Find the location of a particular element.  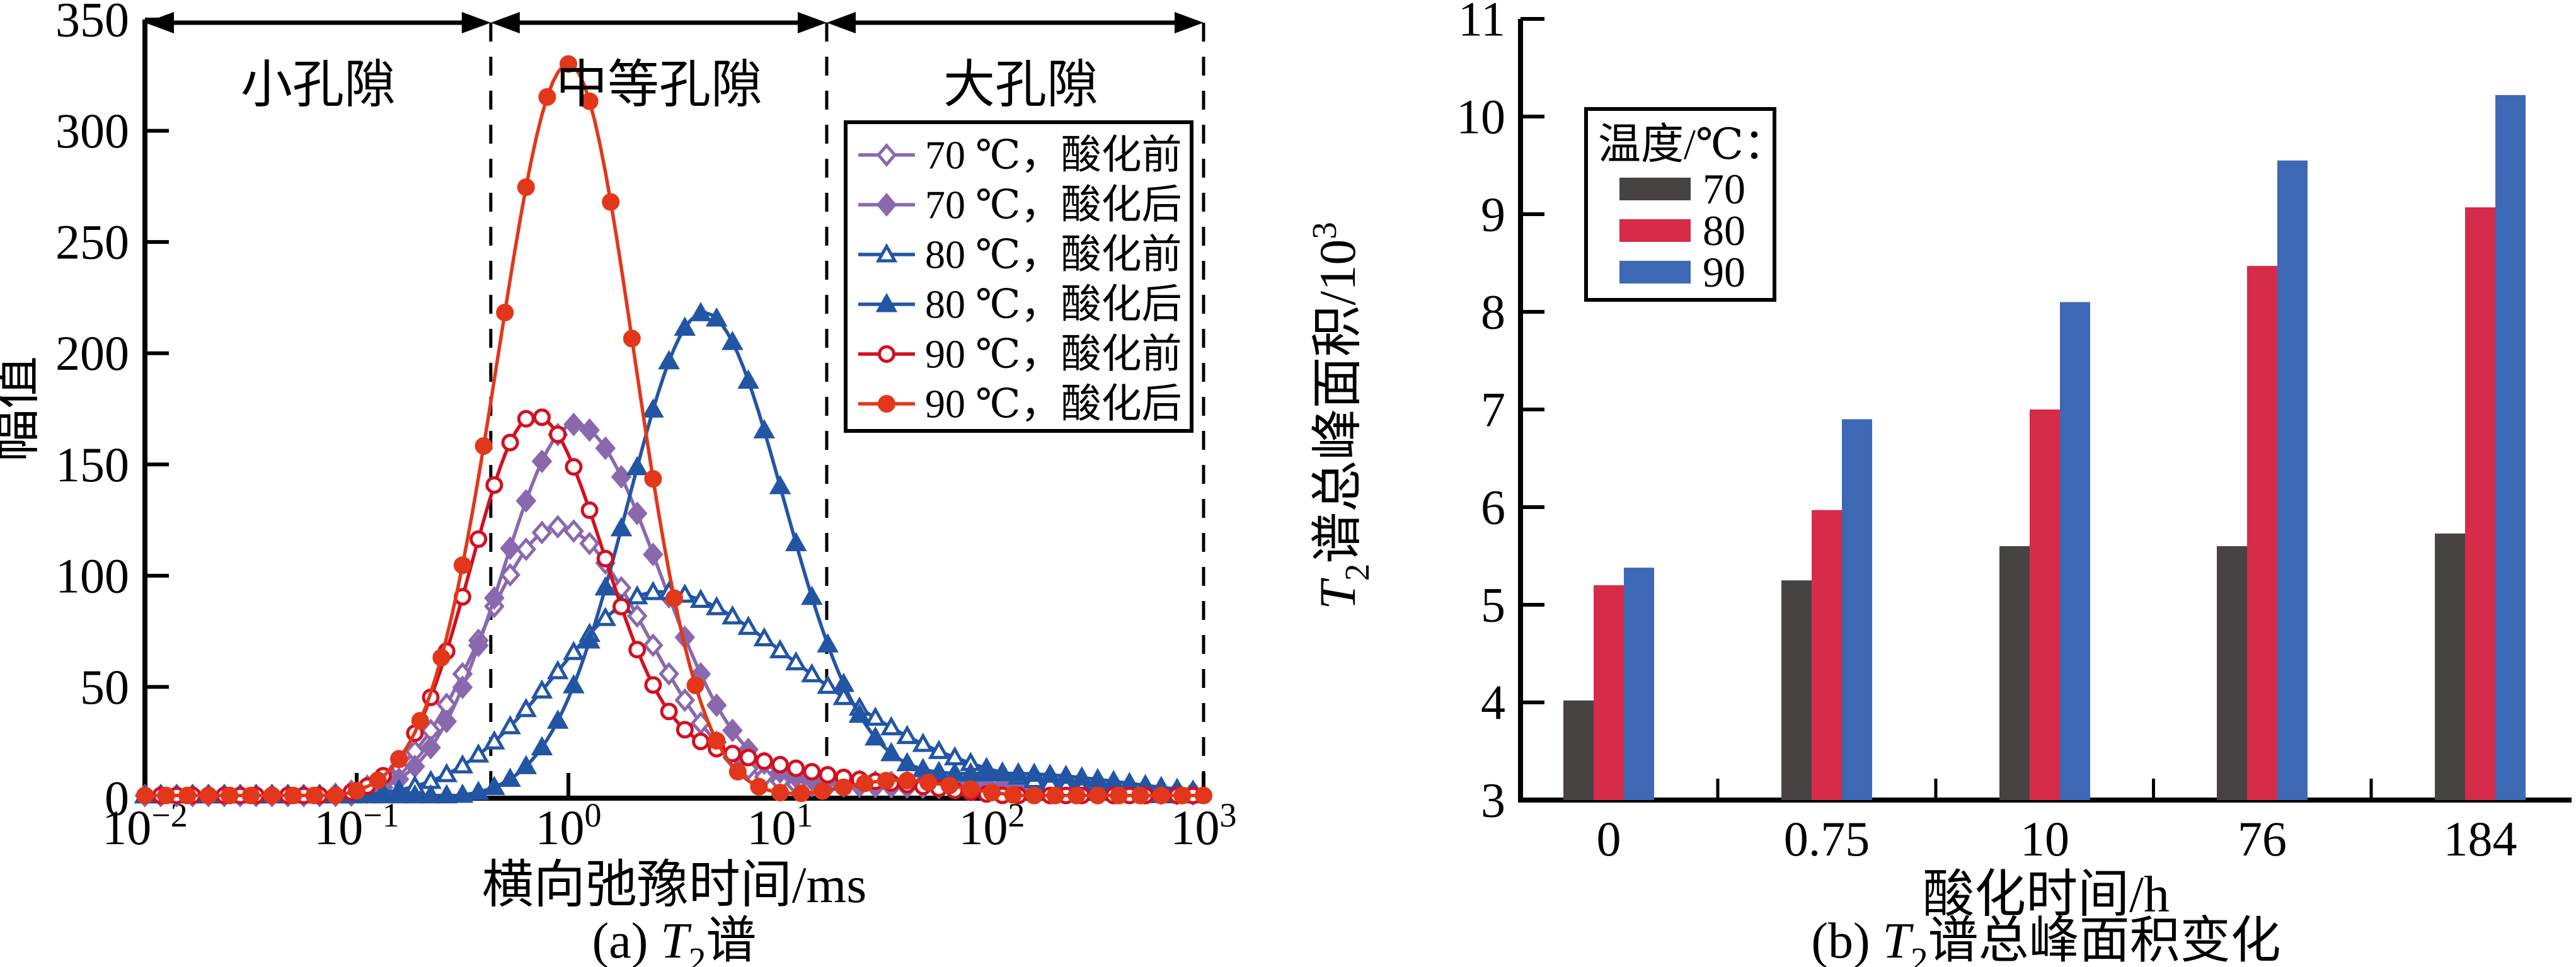

a-y-tick-label: 100 is located at coordinates (92, 575).